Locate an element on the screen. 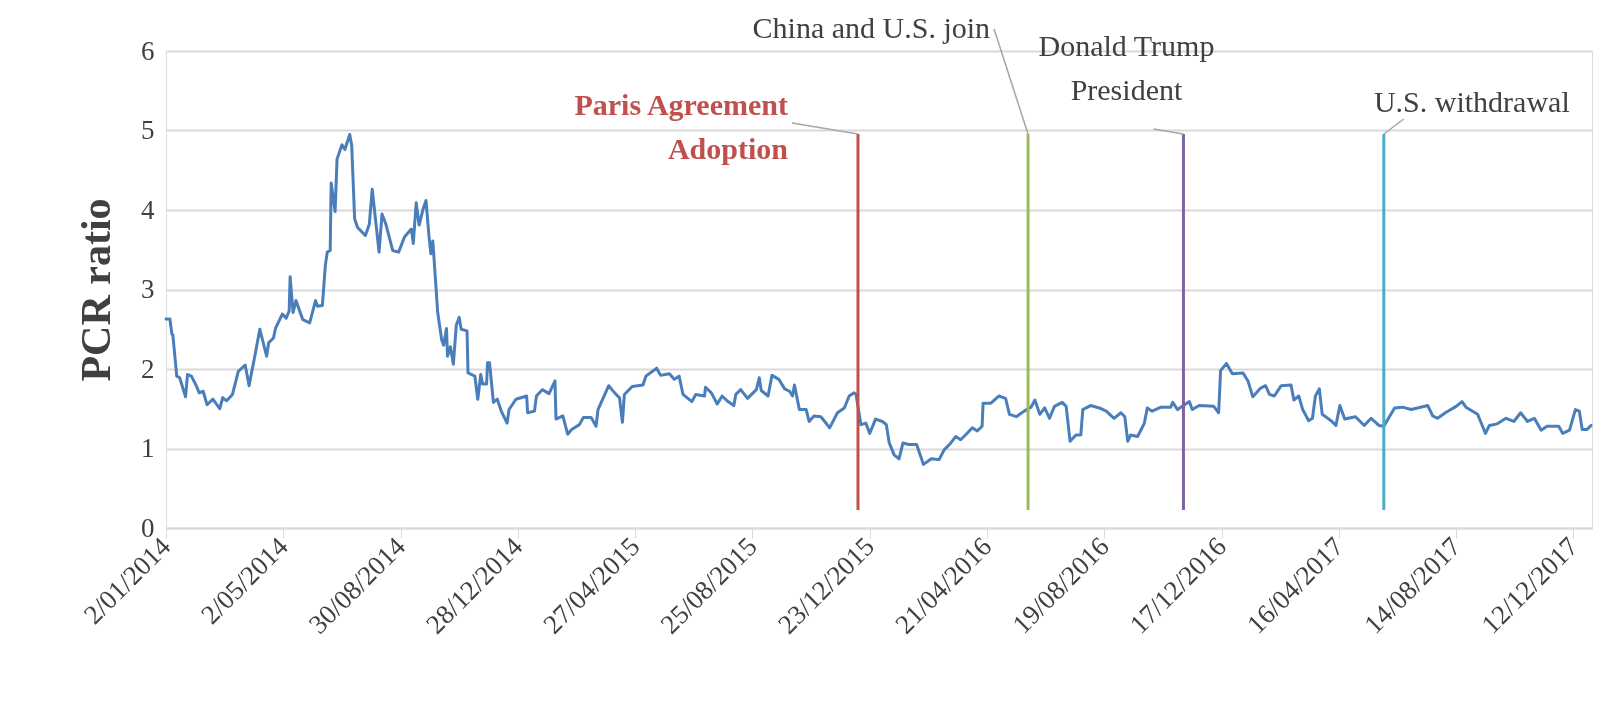 This screenshot has height=707, width=1621. y-axis-title: PCR ratio is located at coordinates (96, 290).